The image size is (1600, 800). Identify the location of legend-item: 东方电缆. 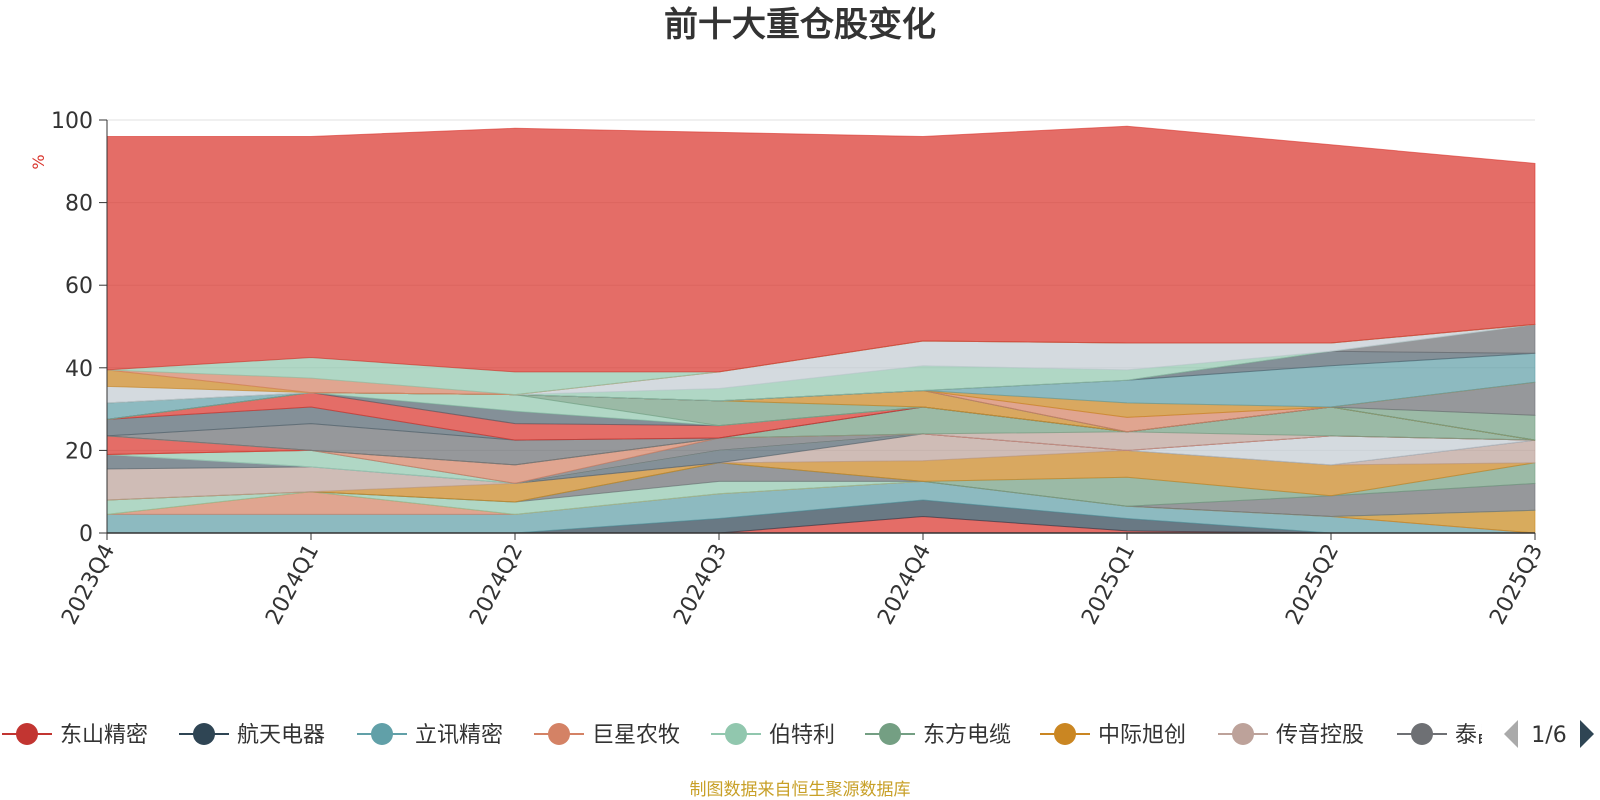
(938, 735).